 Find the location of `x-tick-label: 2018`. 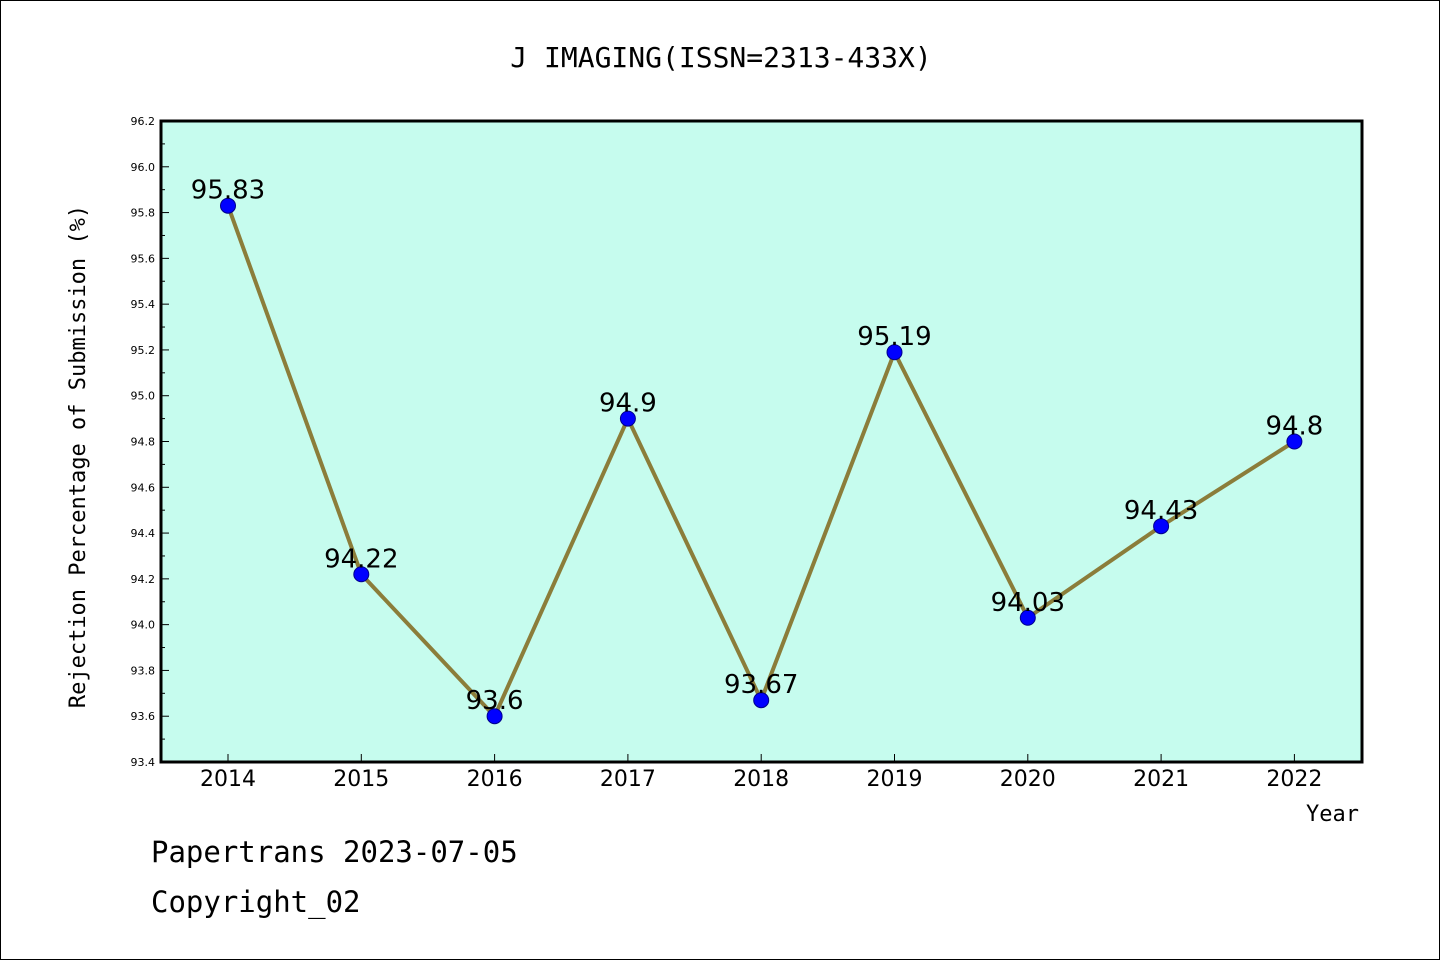

x-tick-label: 2018 is located at coordinates (761, 779).